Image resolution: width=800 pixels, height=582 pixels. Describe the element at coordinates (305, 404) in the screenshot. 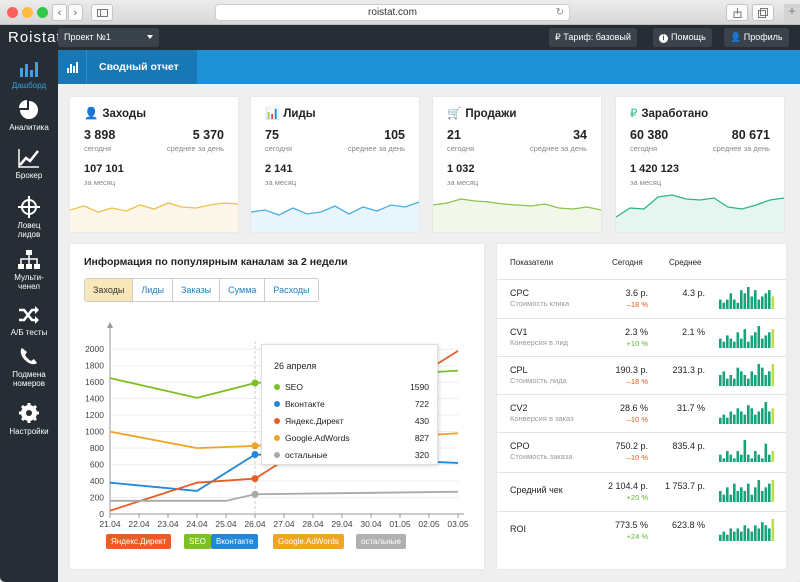

I see `tooltip-series-name: Вконтакте` at that location.